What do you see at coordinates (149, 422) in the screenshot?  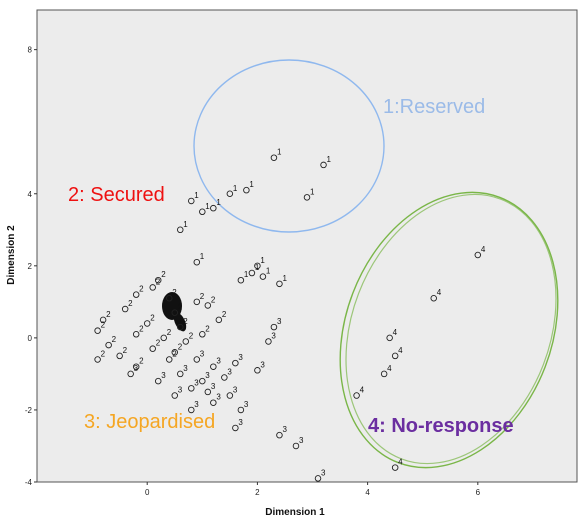 I see `annotation-jeopardised: 3: Jeopardised` at bounding box center [149, 422].